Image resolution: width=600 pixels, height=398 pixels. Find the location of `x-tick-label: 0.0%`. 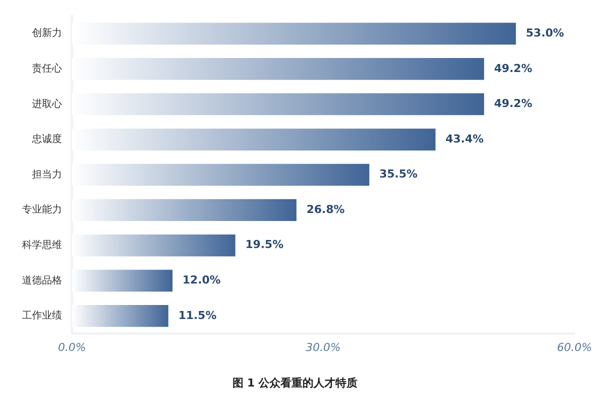

x-tick-label: 0.0% is located at coordinates (72, 347).